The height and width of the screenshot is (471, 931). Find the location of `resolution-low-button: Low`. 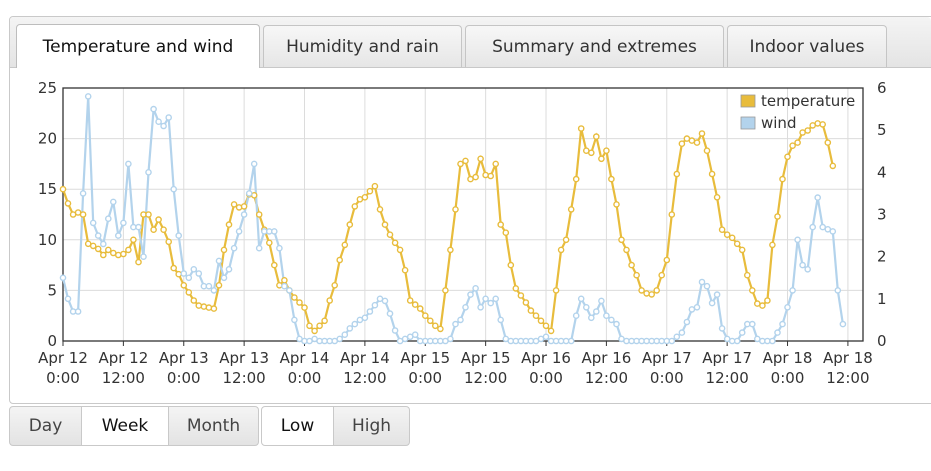

resolution-low-button: Low is located at coordinates (297, 426).